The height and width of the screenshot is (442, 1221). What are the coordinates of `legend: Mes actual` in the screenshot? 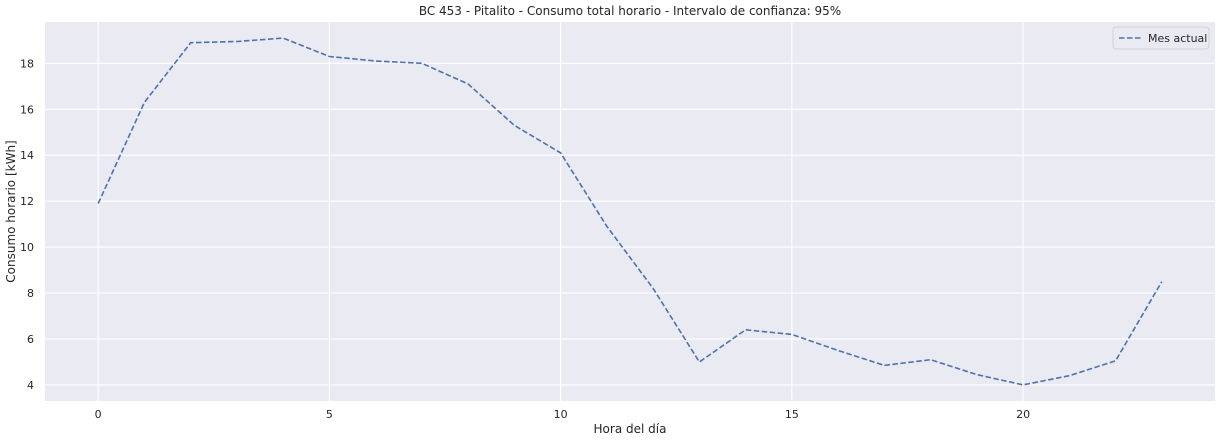 It's located at (1161, 38).